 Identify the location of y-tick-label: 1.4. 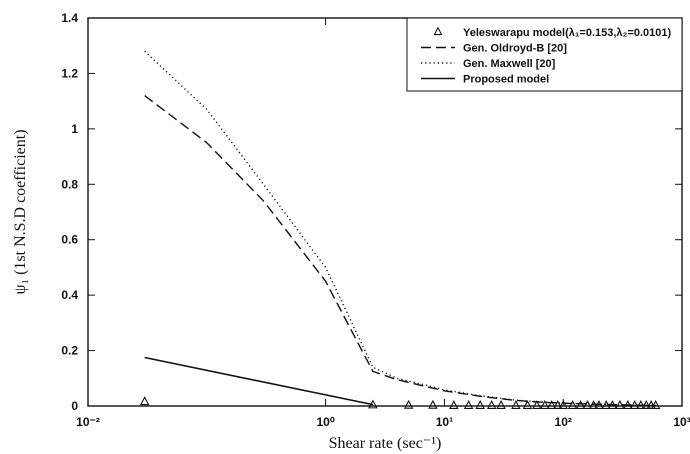
(69, 18).